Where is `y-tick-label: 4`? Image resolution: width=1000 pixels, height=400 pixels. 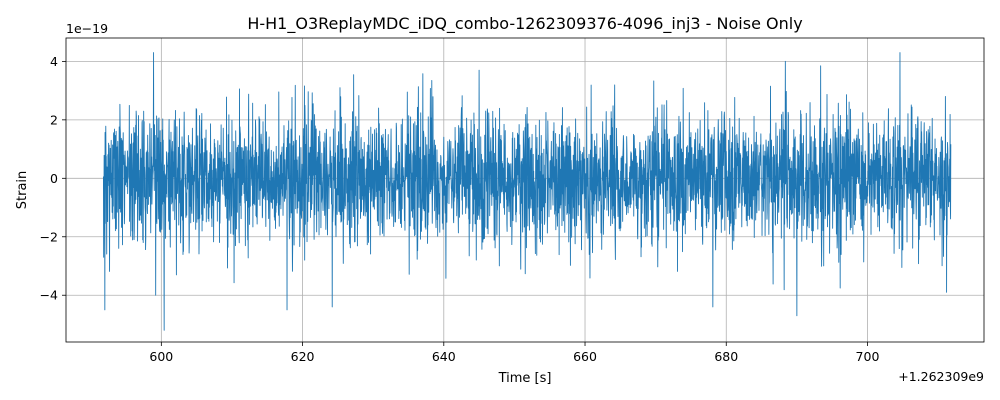
y-tick-label: 4 is located at coordinates (54, 61).